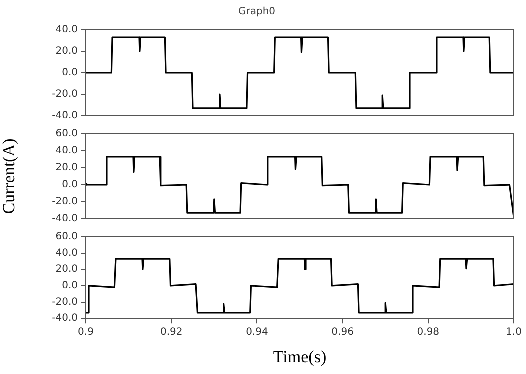 This screenshot has width=526, height=374. I want to click on x-tick-label: 0.92, so click(171, 332).